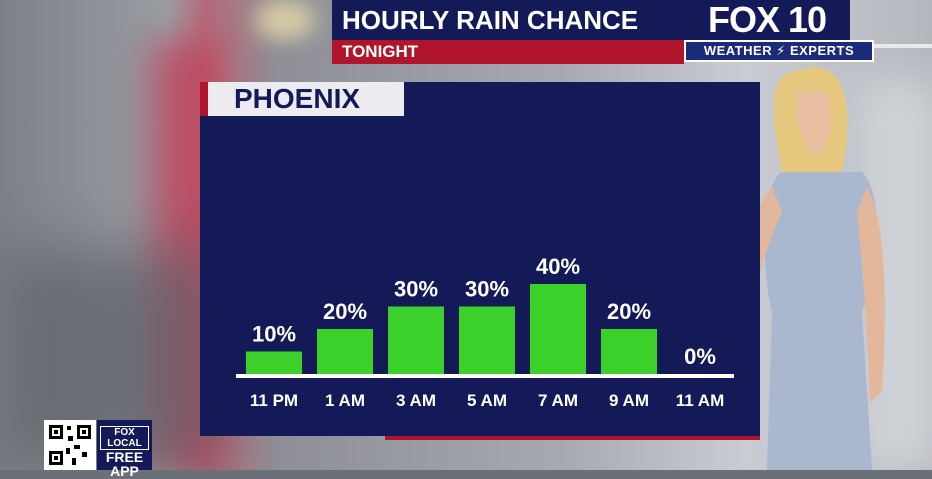 This screenshot has height=479, width=932. Describe the element at coordinates (700, 356) in the screenshot. I see `value-label-6: 0%` at that location.